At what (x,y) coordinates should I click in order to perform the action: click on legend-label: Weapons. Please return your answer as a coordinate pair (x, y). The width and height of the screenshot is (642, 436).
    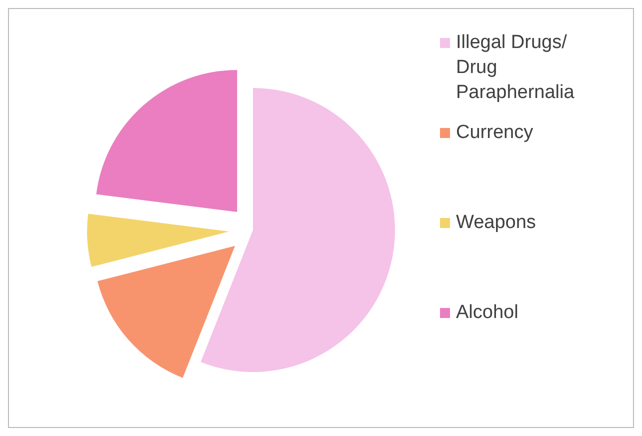
    Looking at the image, I should click on (496, 222).